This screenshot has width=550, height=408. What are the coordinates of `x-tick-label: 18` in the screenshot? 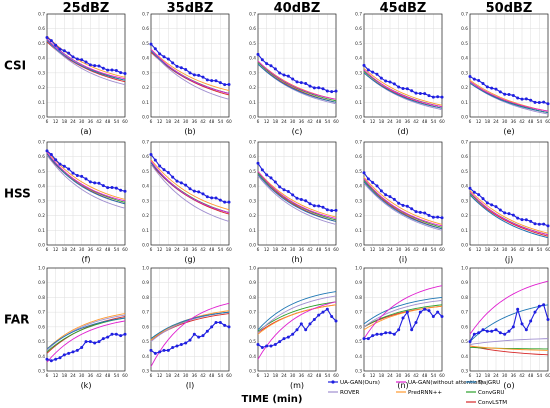 It's located at (169, 122).